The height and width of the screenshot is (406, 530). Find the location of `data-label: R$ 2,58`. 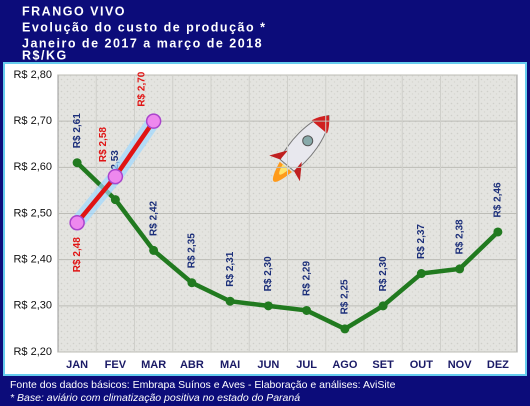

data-label: R$ 2,58 is located at coordinates (103, 144).